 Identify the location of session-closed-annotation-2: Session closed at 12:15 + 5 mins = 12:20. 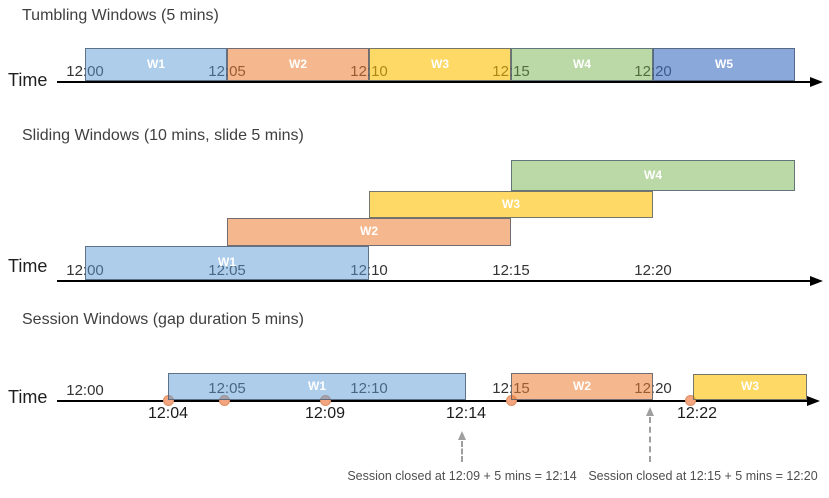
(703, 476).